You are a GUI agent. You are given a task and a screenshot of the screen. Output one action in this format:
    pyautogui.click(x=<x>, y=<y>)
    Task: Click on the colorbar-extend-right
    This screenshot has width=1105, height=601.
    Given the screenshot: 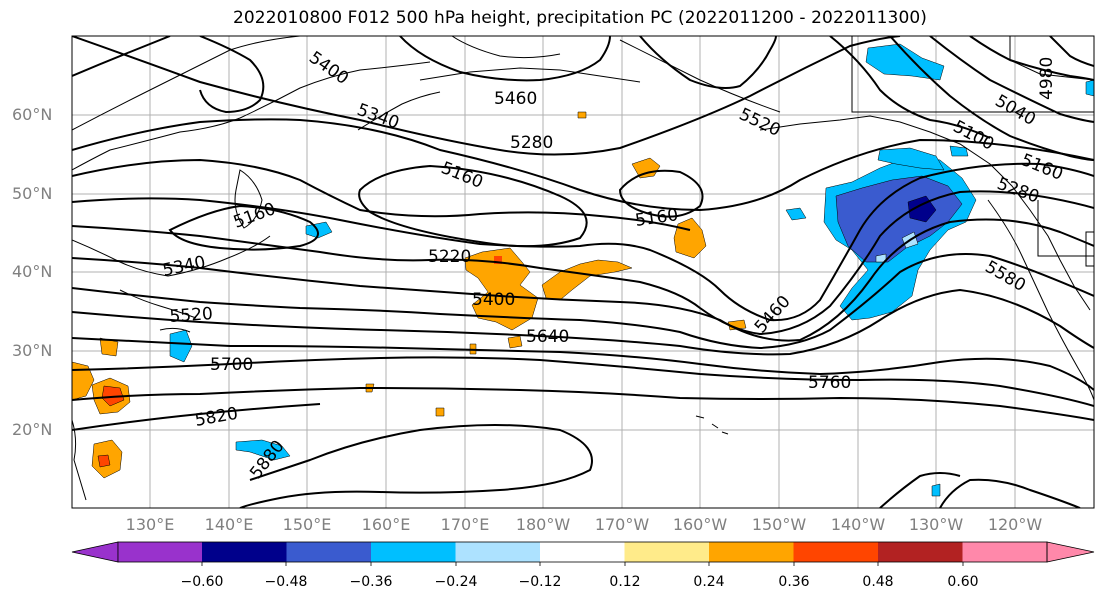 What is the action you would take?
    pyautogui.click(x=1070, y=552)
    